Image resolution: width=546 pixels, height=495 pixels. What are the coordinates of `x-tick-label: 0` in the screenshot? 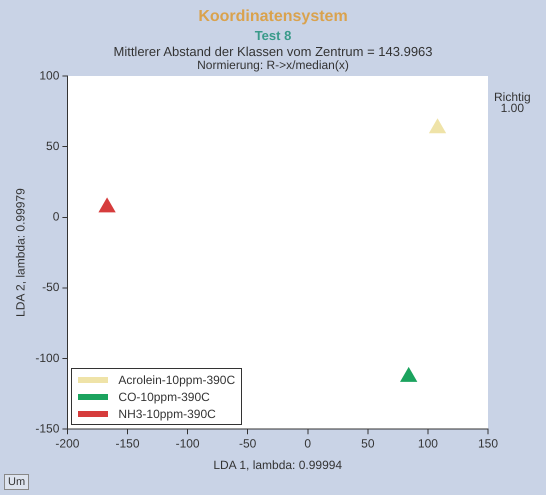 It's located at (308, 443).